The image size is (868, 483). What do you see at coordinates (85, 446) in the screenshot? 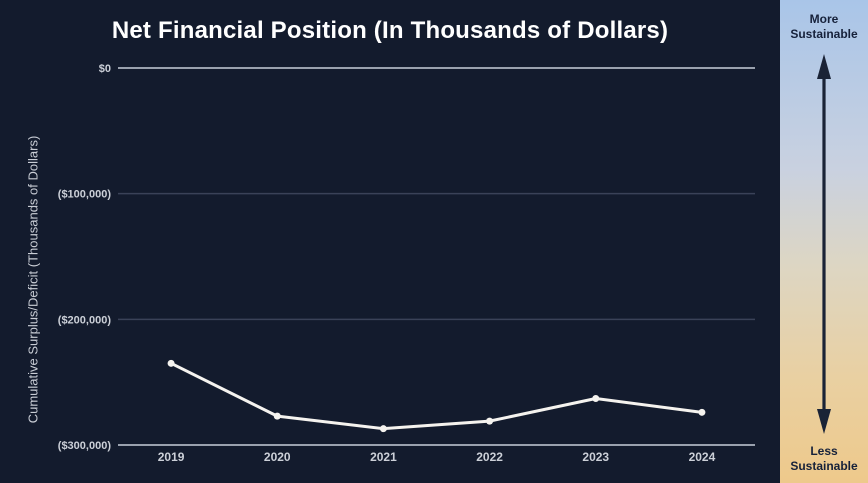
I see `y-tick-label: ($300,000)` at bounding box center [85, 446].